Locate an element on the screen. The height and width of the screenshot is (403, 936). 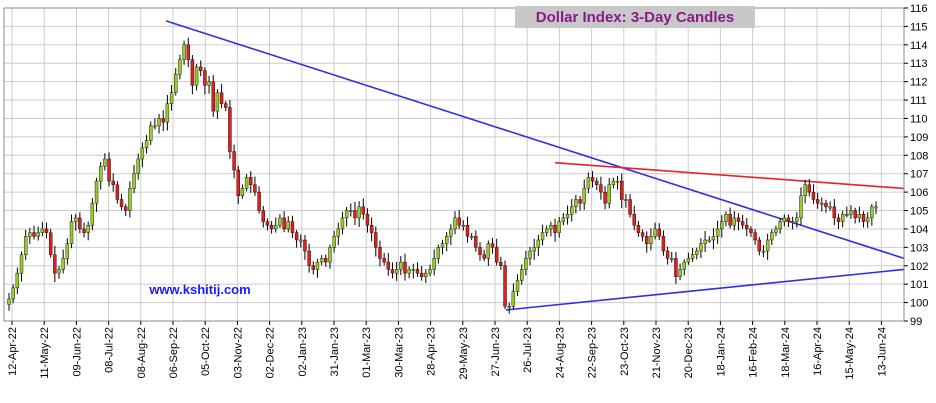
x-tick-label: 21-Nov-23 is located at coordinates (657, 352).